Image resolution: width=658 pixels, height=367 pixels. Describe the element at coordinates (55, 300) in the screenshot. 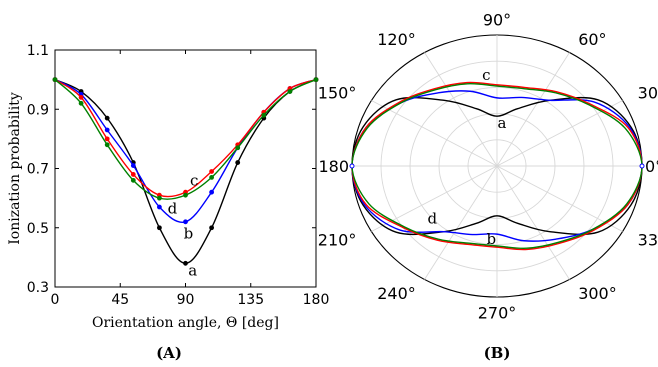

I see `x-tick-label: 0` at that location.